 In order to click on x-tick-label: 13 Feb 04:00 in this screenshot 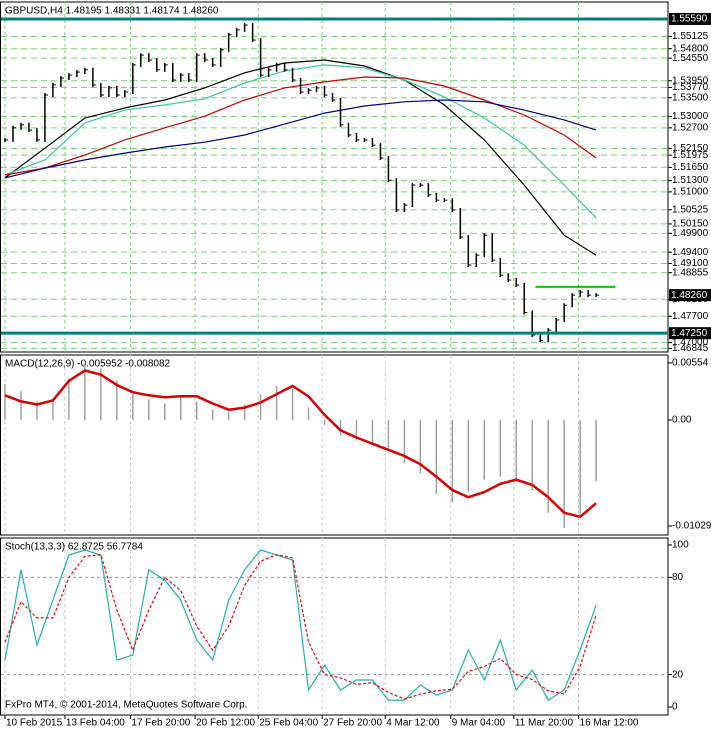, I will do `click(95, 723)`.